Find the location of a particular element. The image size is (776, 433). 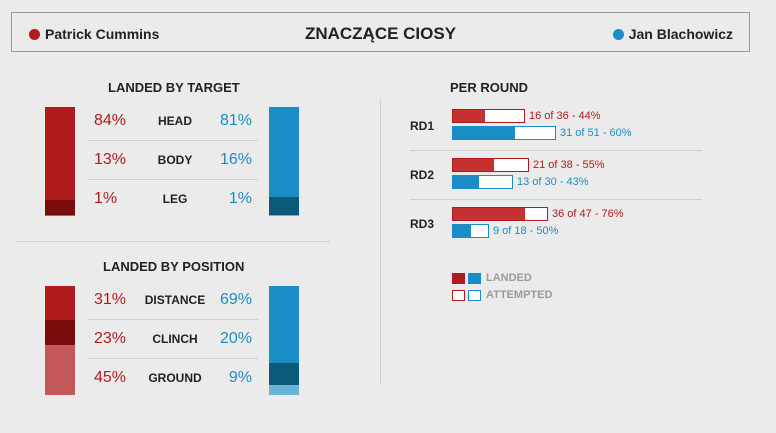

fighter-right: Jan Blachowicz is located at coordinates (672, 34).